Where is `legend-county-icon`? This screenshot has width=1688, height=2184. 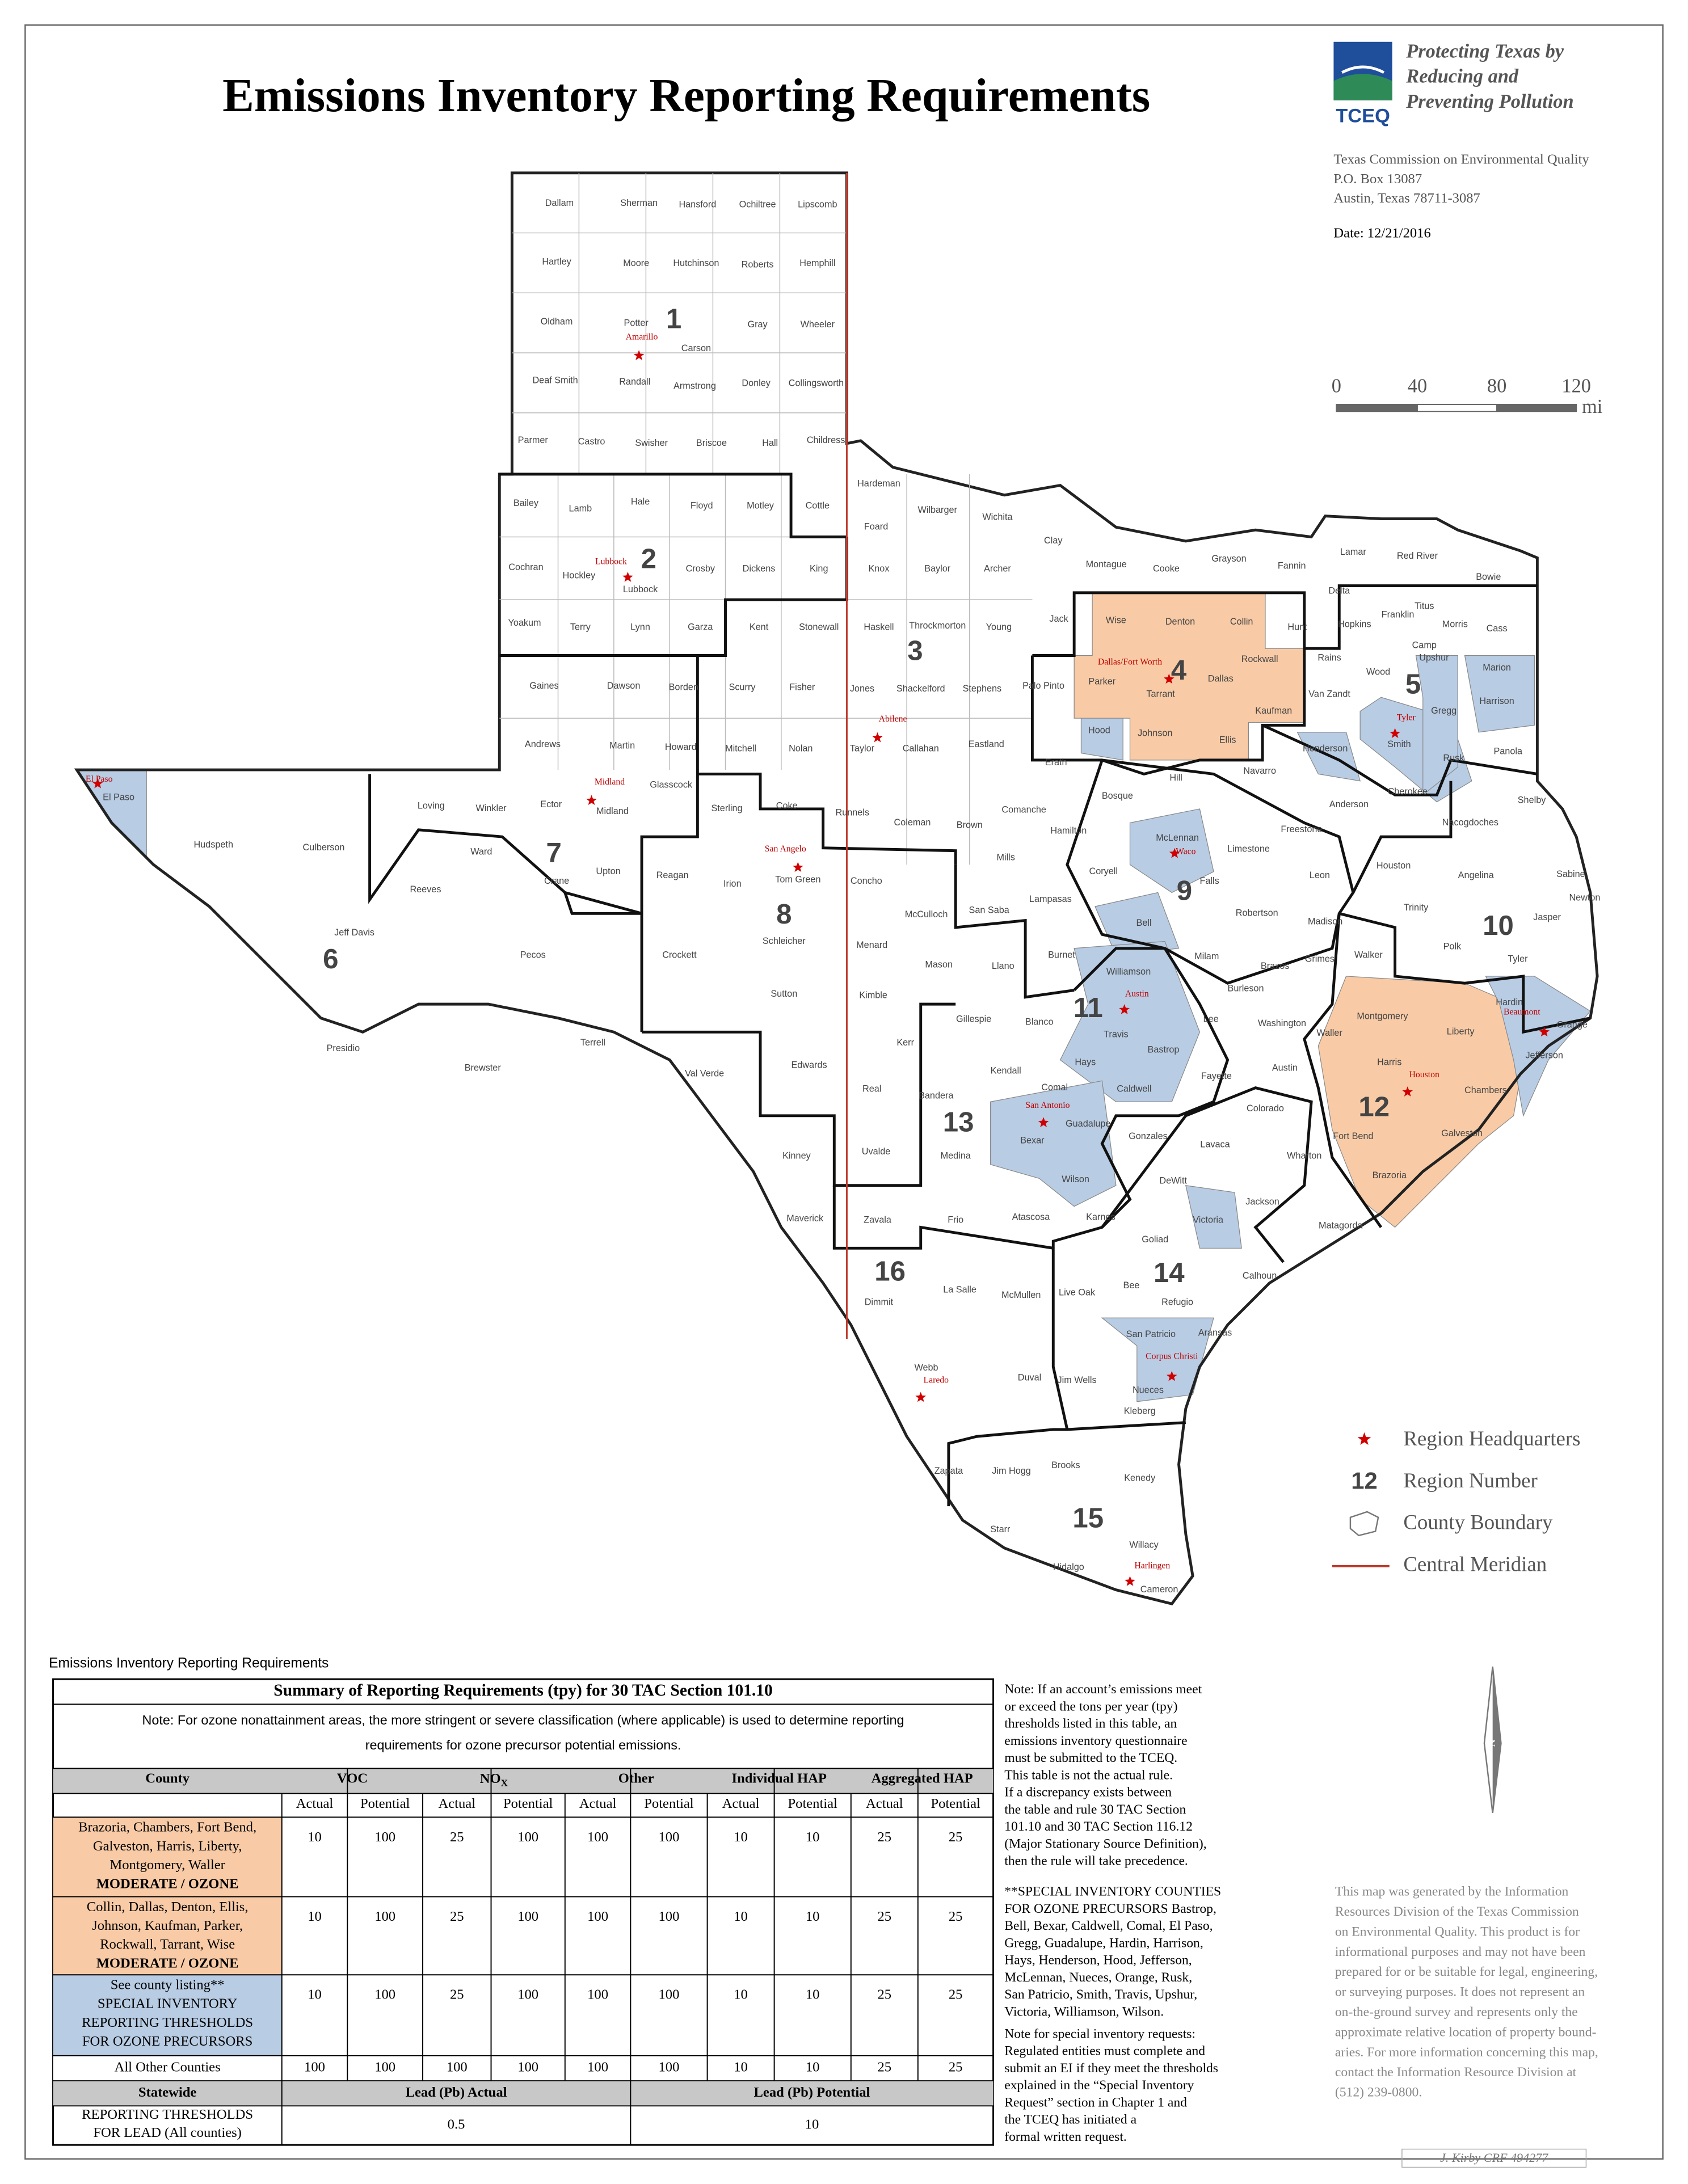
legend-county-icon is located at coordinates (1364, 1524).